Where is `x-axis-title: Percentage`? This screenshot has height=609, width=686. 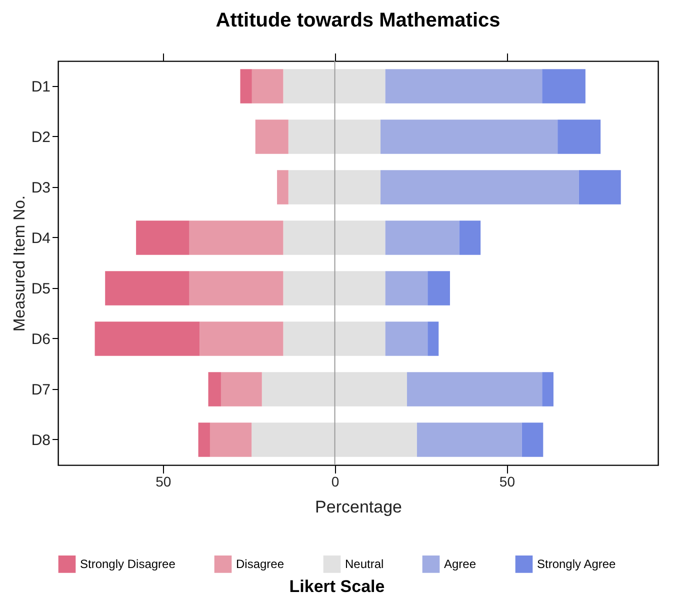 x-axis-title: Percentage is located at coordinates (358, 507).